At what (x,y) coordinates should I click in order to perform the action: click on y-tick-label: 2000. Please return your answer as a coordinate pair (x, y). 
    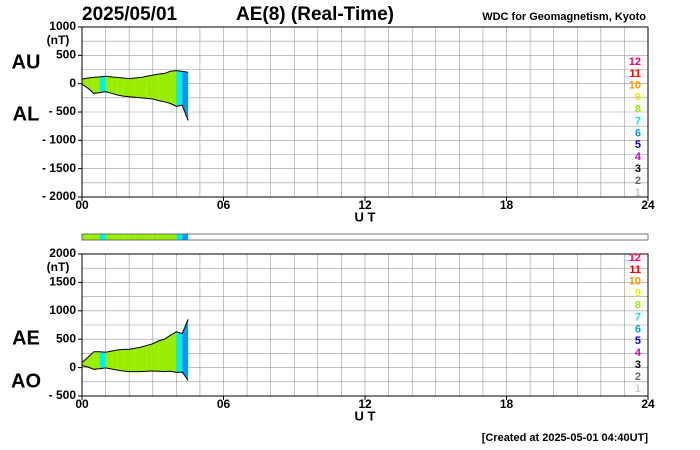
    Looking at the image, I should click on (62, 253).